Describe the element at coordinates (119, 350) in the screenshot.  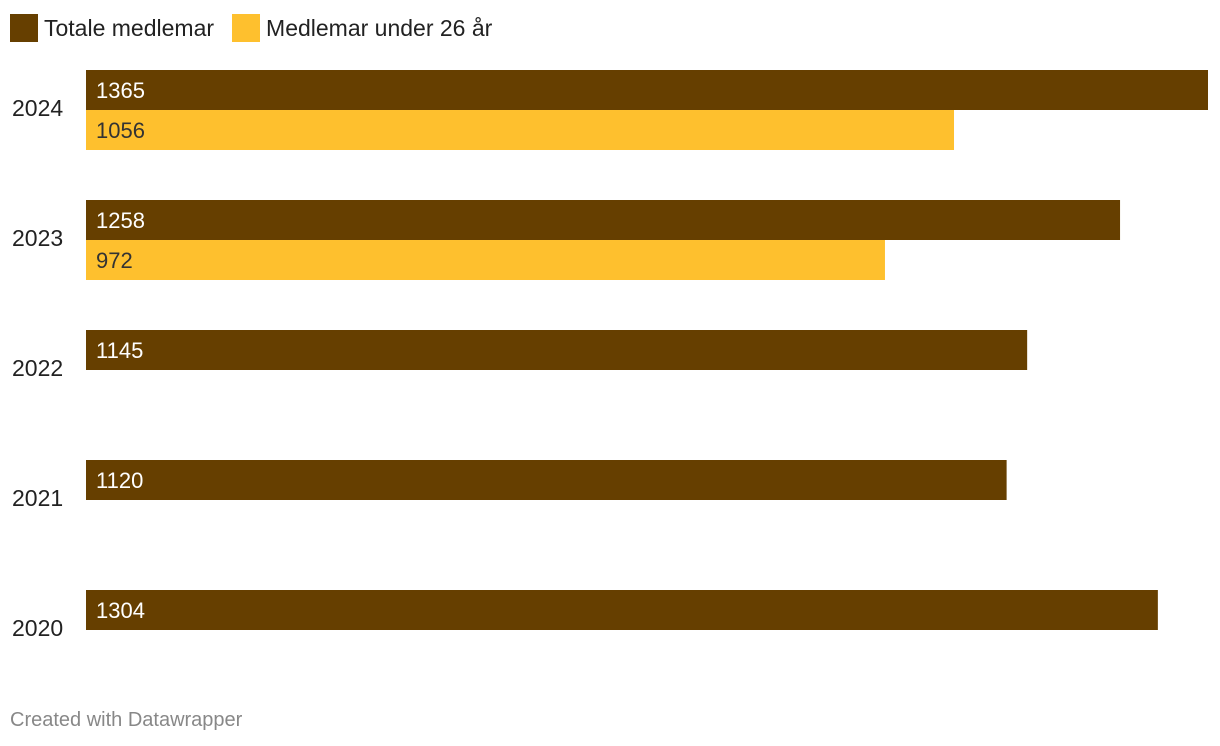
I see `bar-value-label-2022-series-1: 1145` at that location.